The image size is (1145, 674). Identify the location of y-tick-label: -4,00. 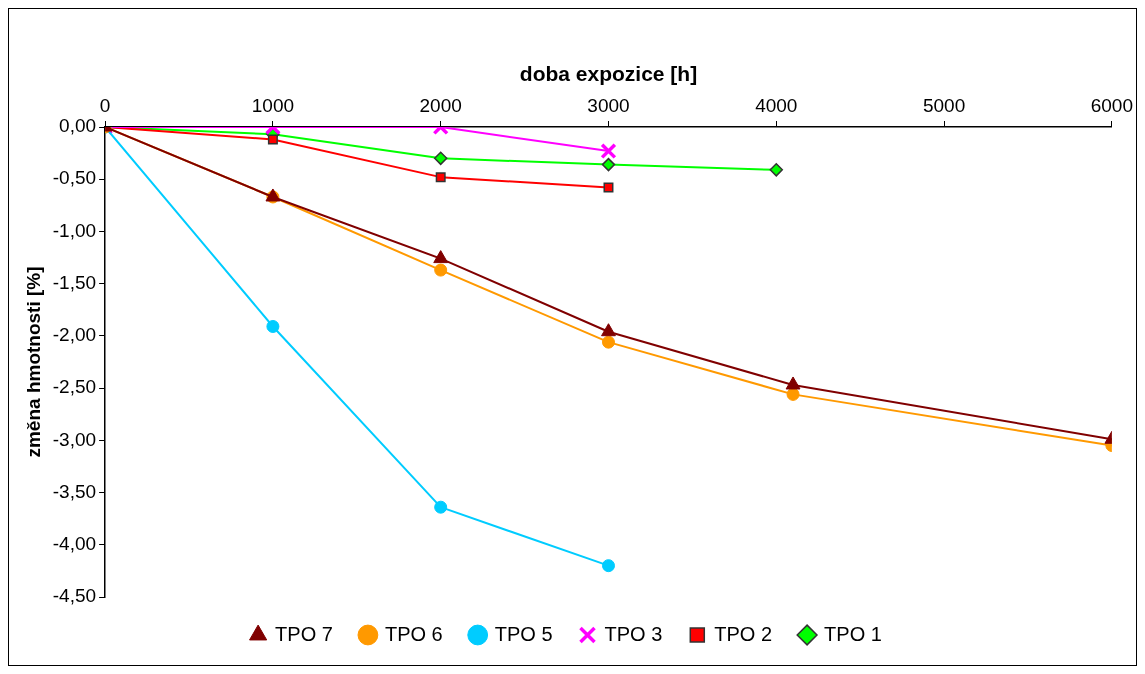
(74, 544).